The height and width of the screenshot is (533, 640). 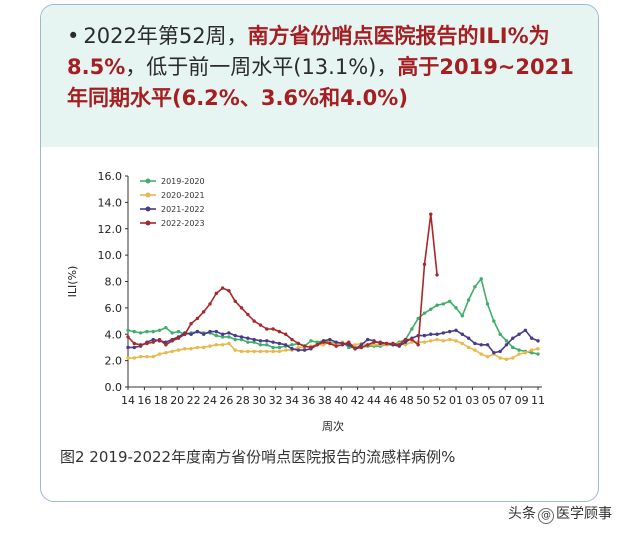 I want to click on x-tick-label: 22, so click(x=194, y=400).